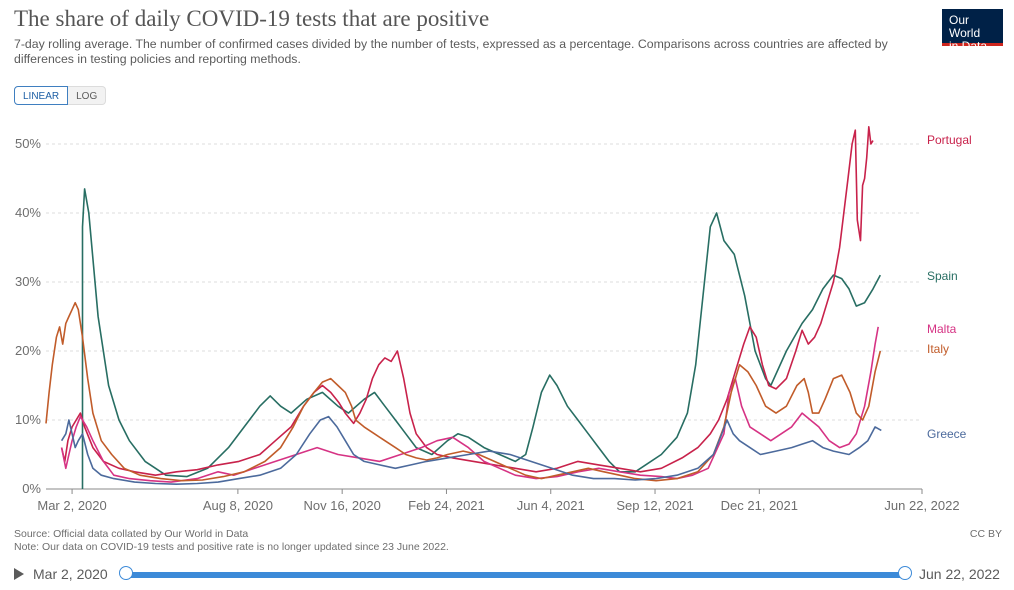 The height and width of the screenshot is (590, 1014). What do you see at coordinates (19, 574) in the screenshot?
I see `play-icon` at bounding box center [19, 574].